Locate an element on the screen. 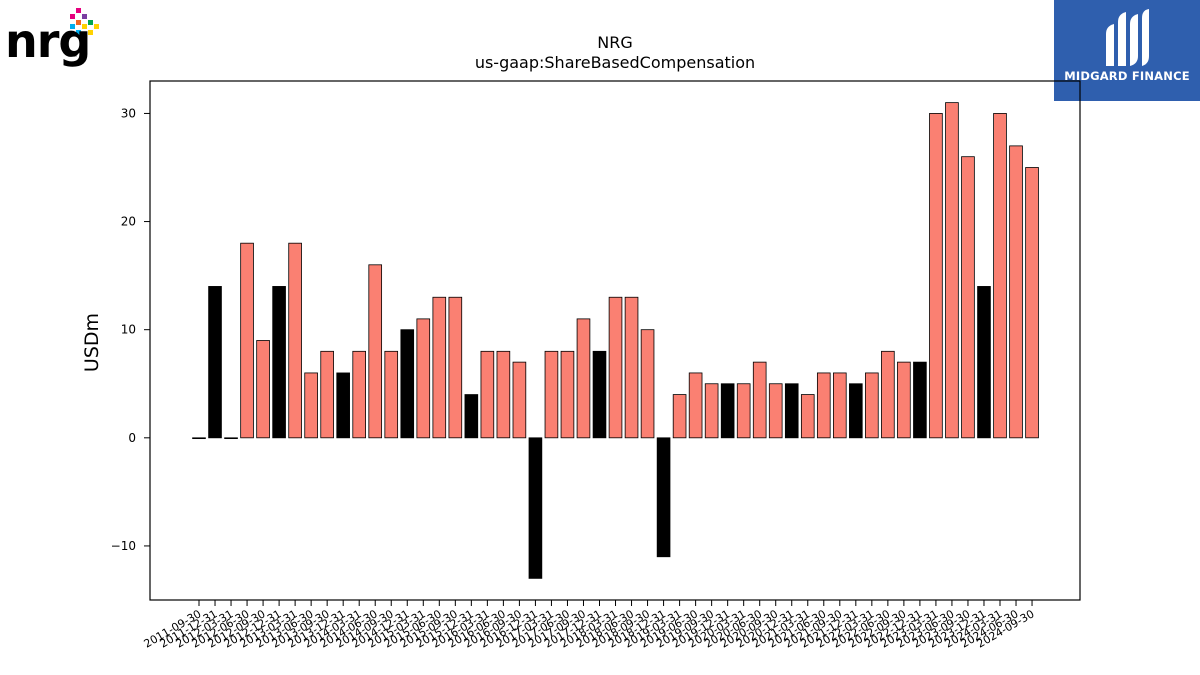  chart-title: NRG is located at coordinates (615, 42).